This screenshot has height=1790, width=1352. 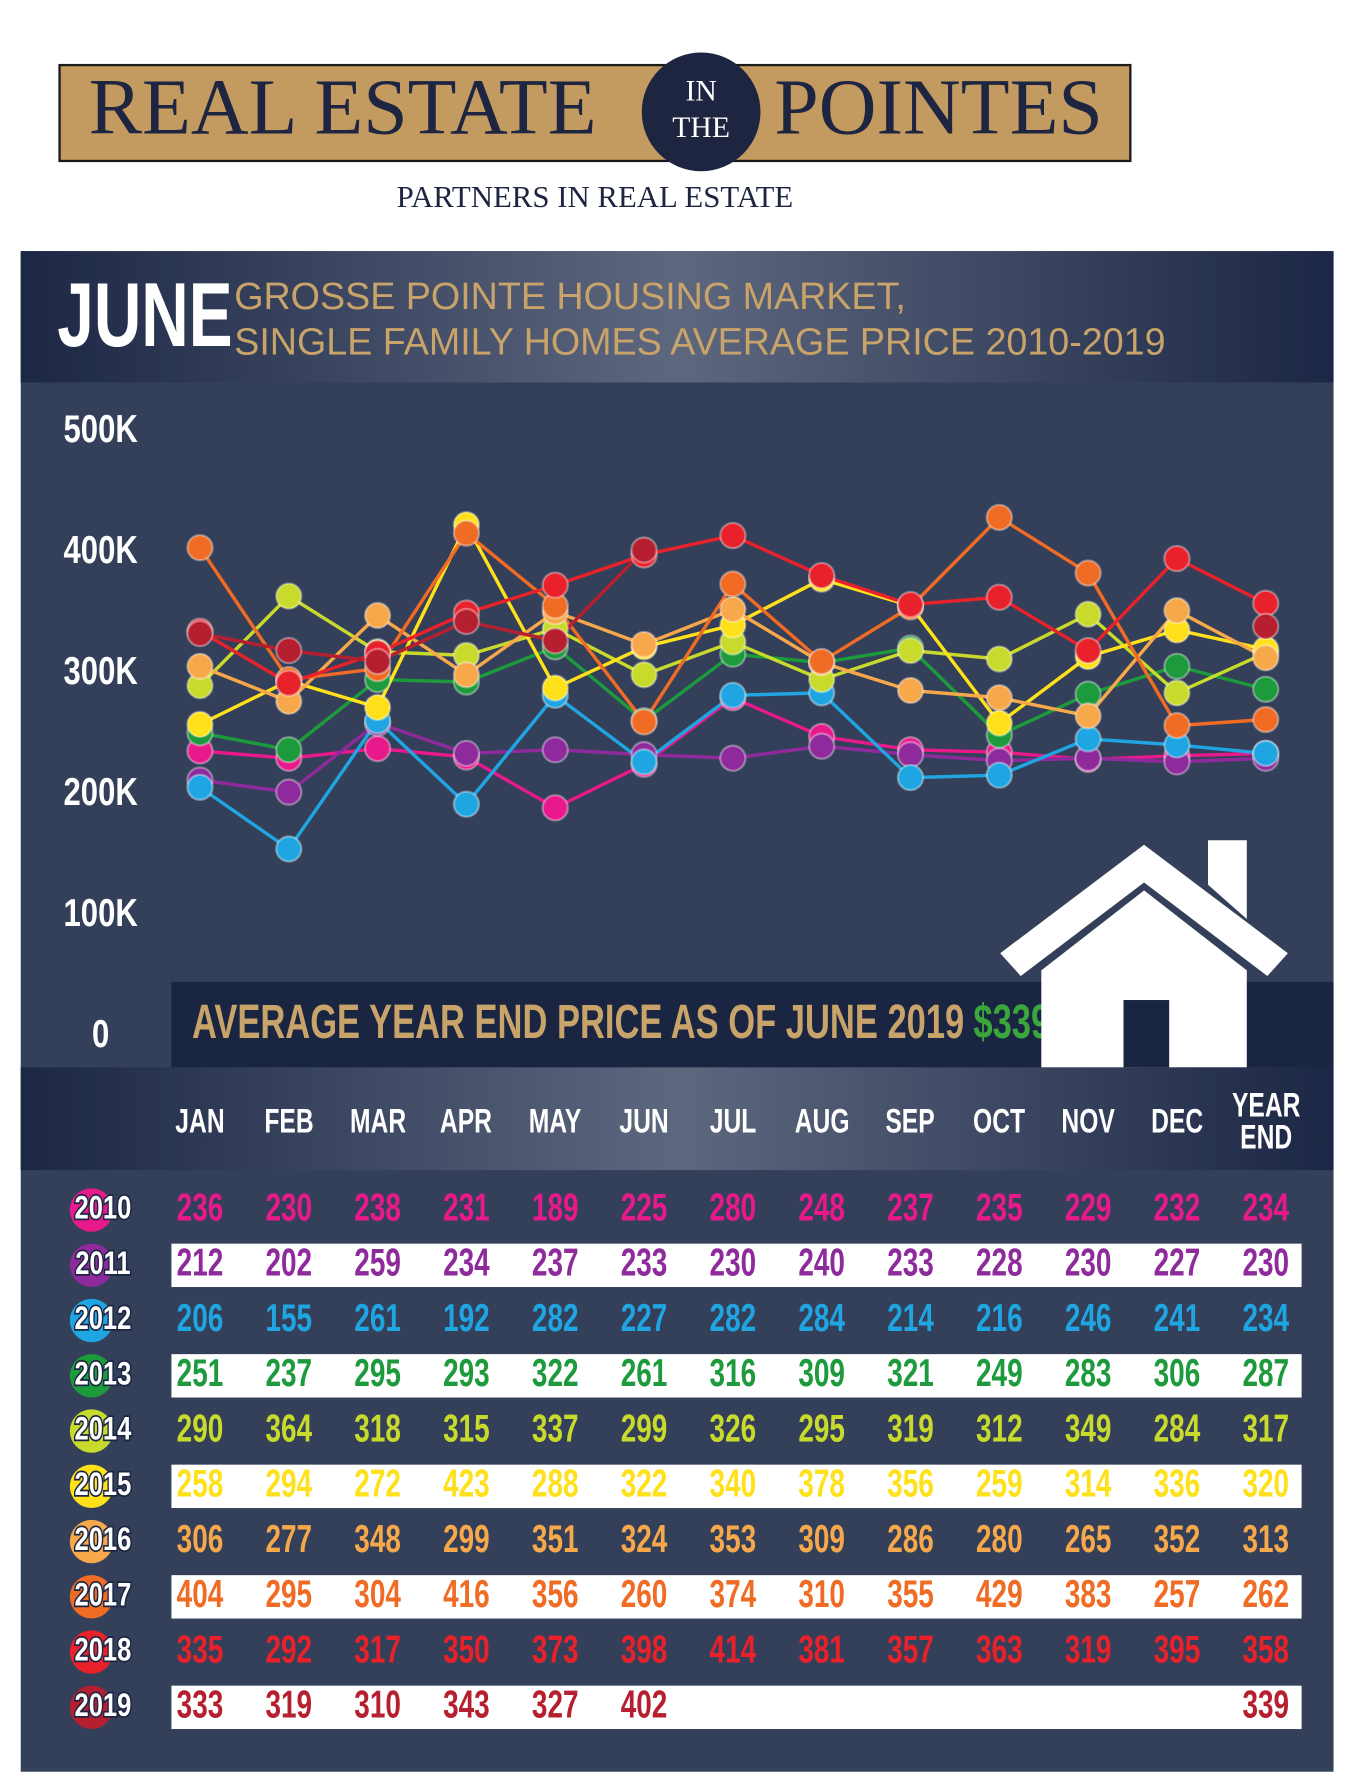 I want to click on table-value: 414, so click(x=733, y=1650).